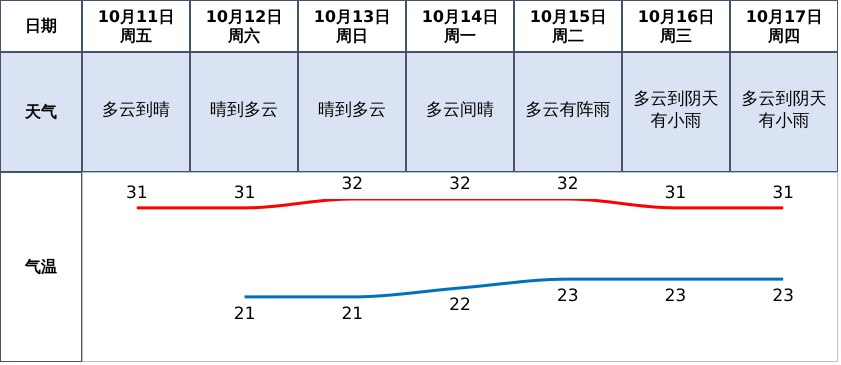 This screenshot has height=365, width=841. What do you see at coordinates (136, 110) in the screenshot?
I see `text: 多云到晴` at bounding box center [136, 110].